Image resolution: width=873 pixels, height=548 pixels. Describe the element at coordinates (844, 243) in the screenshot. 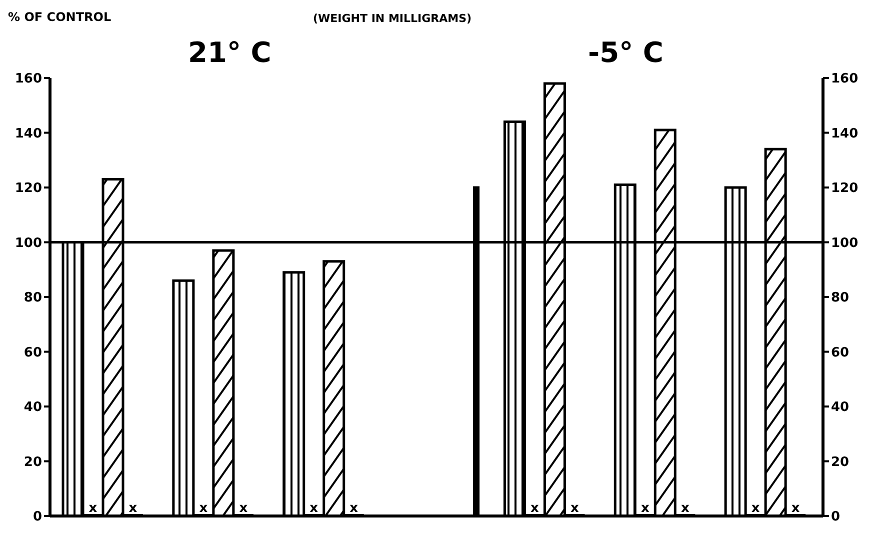

I see `y2-tick-label: 100` at that location.